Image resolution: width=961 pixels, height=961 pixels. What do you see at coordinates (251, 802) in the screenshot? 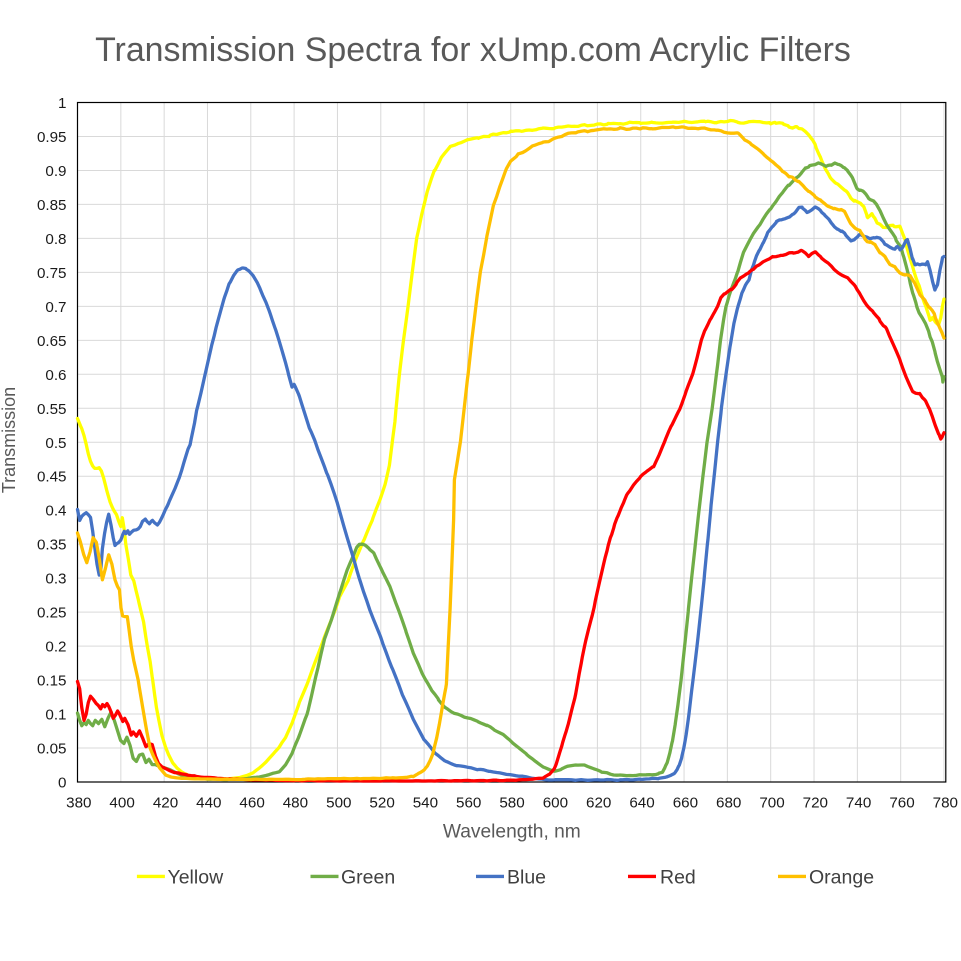
I see `svg-text: 460` at bounding box center [251, 802].